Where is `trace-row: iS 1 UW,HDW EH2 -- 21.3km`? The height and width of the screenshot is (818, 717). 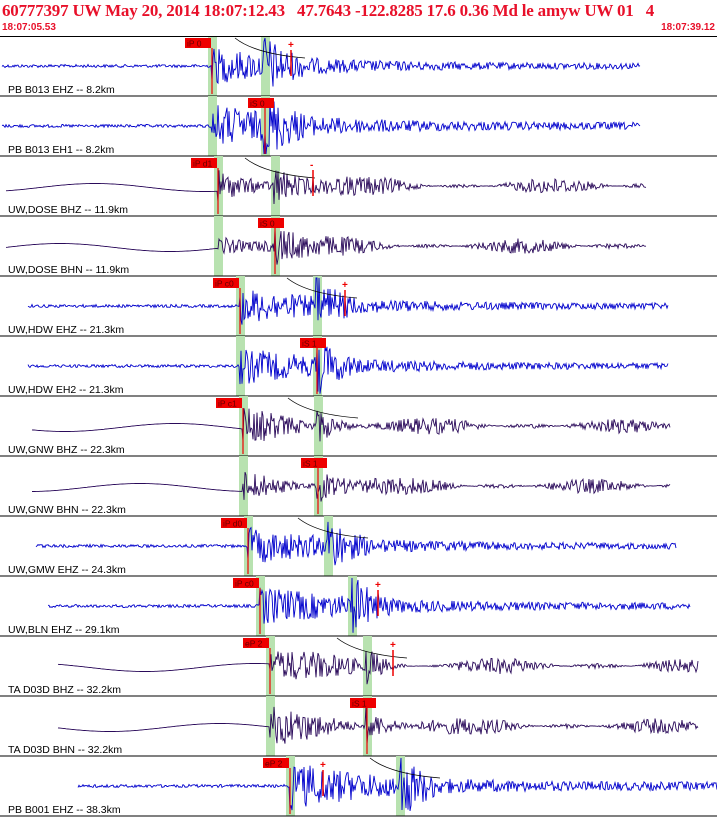
trace-row: iS 1 UW,HDW EH2 -- 21.3km is located at coordinates (358, 366).